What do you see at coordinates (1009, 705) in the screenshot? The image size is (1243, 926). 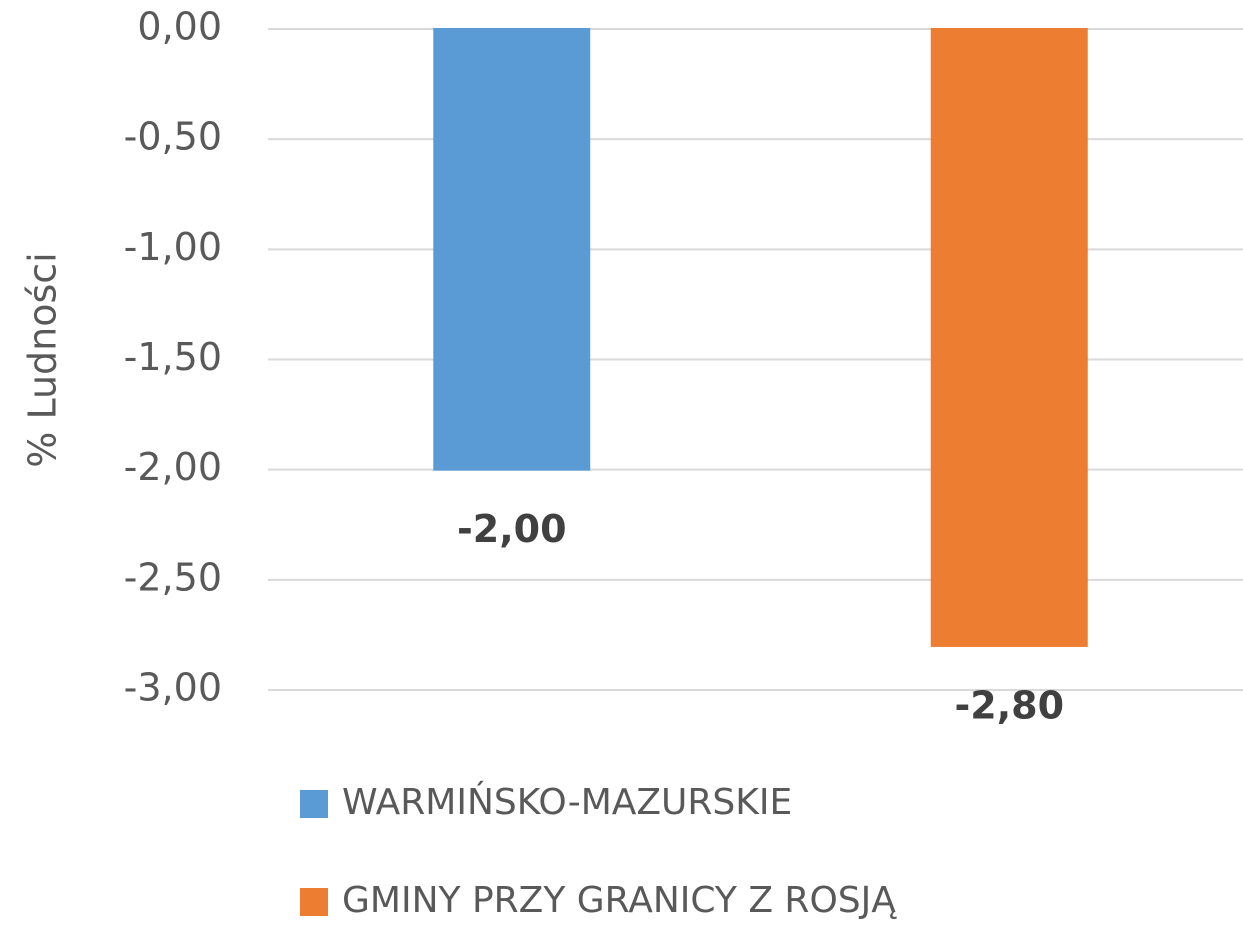 I see `data-label: -2,80` at bounding box center [1009, 705].